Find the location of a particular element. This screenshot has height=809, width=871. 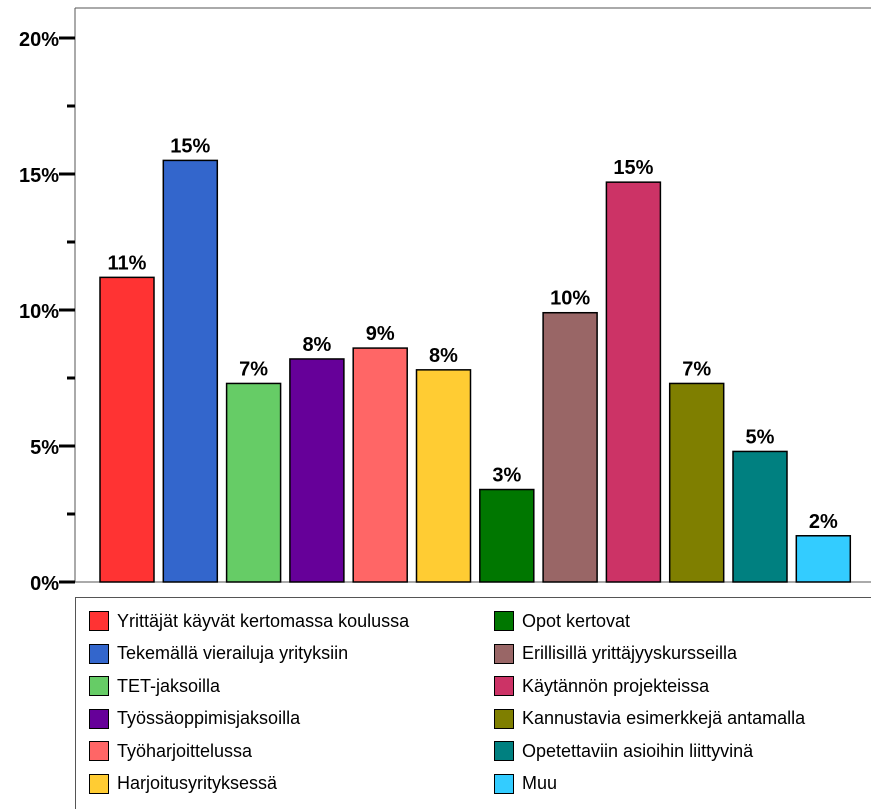

legend-item: Opot kertovat is located at coordinates (562, 621).